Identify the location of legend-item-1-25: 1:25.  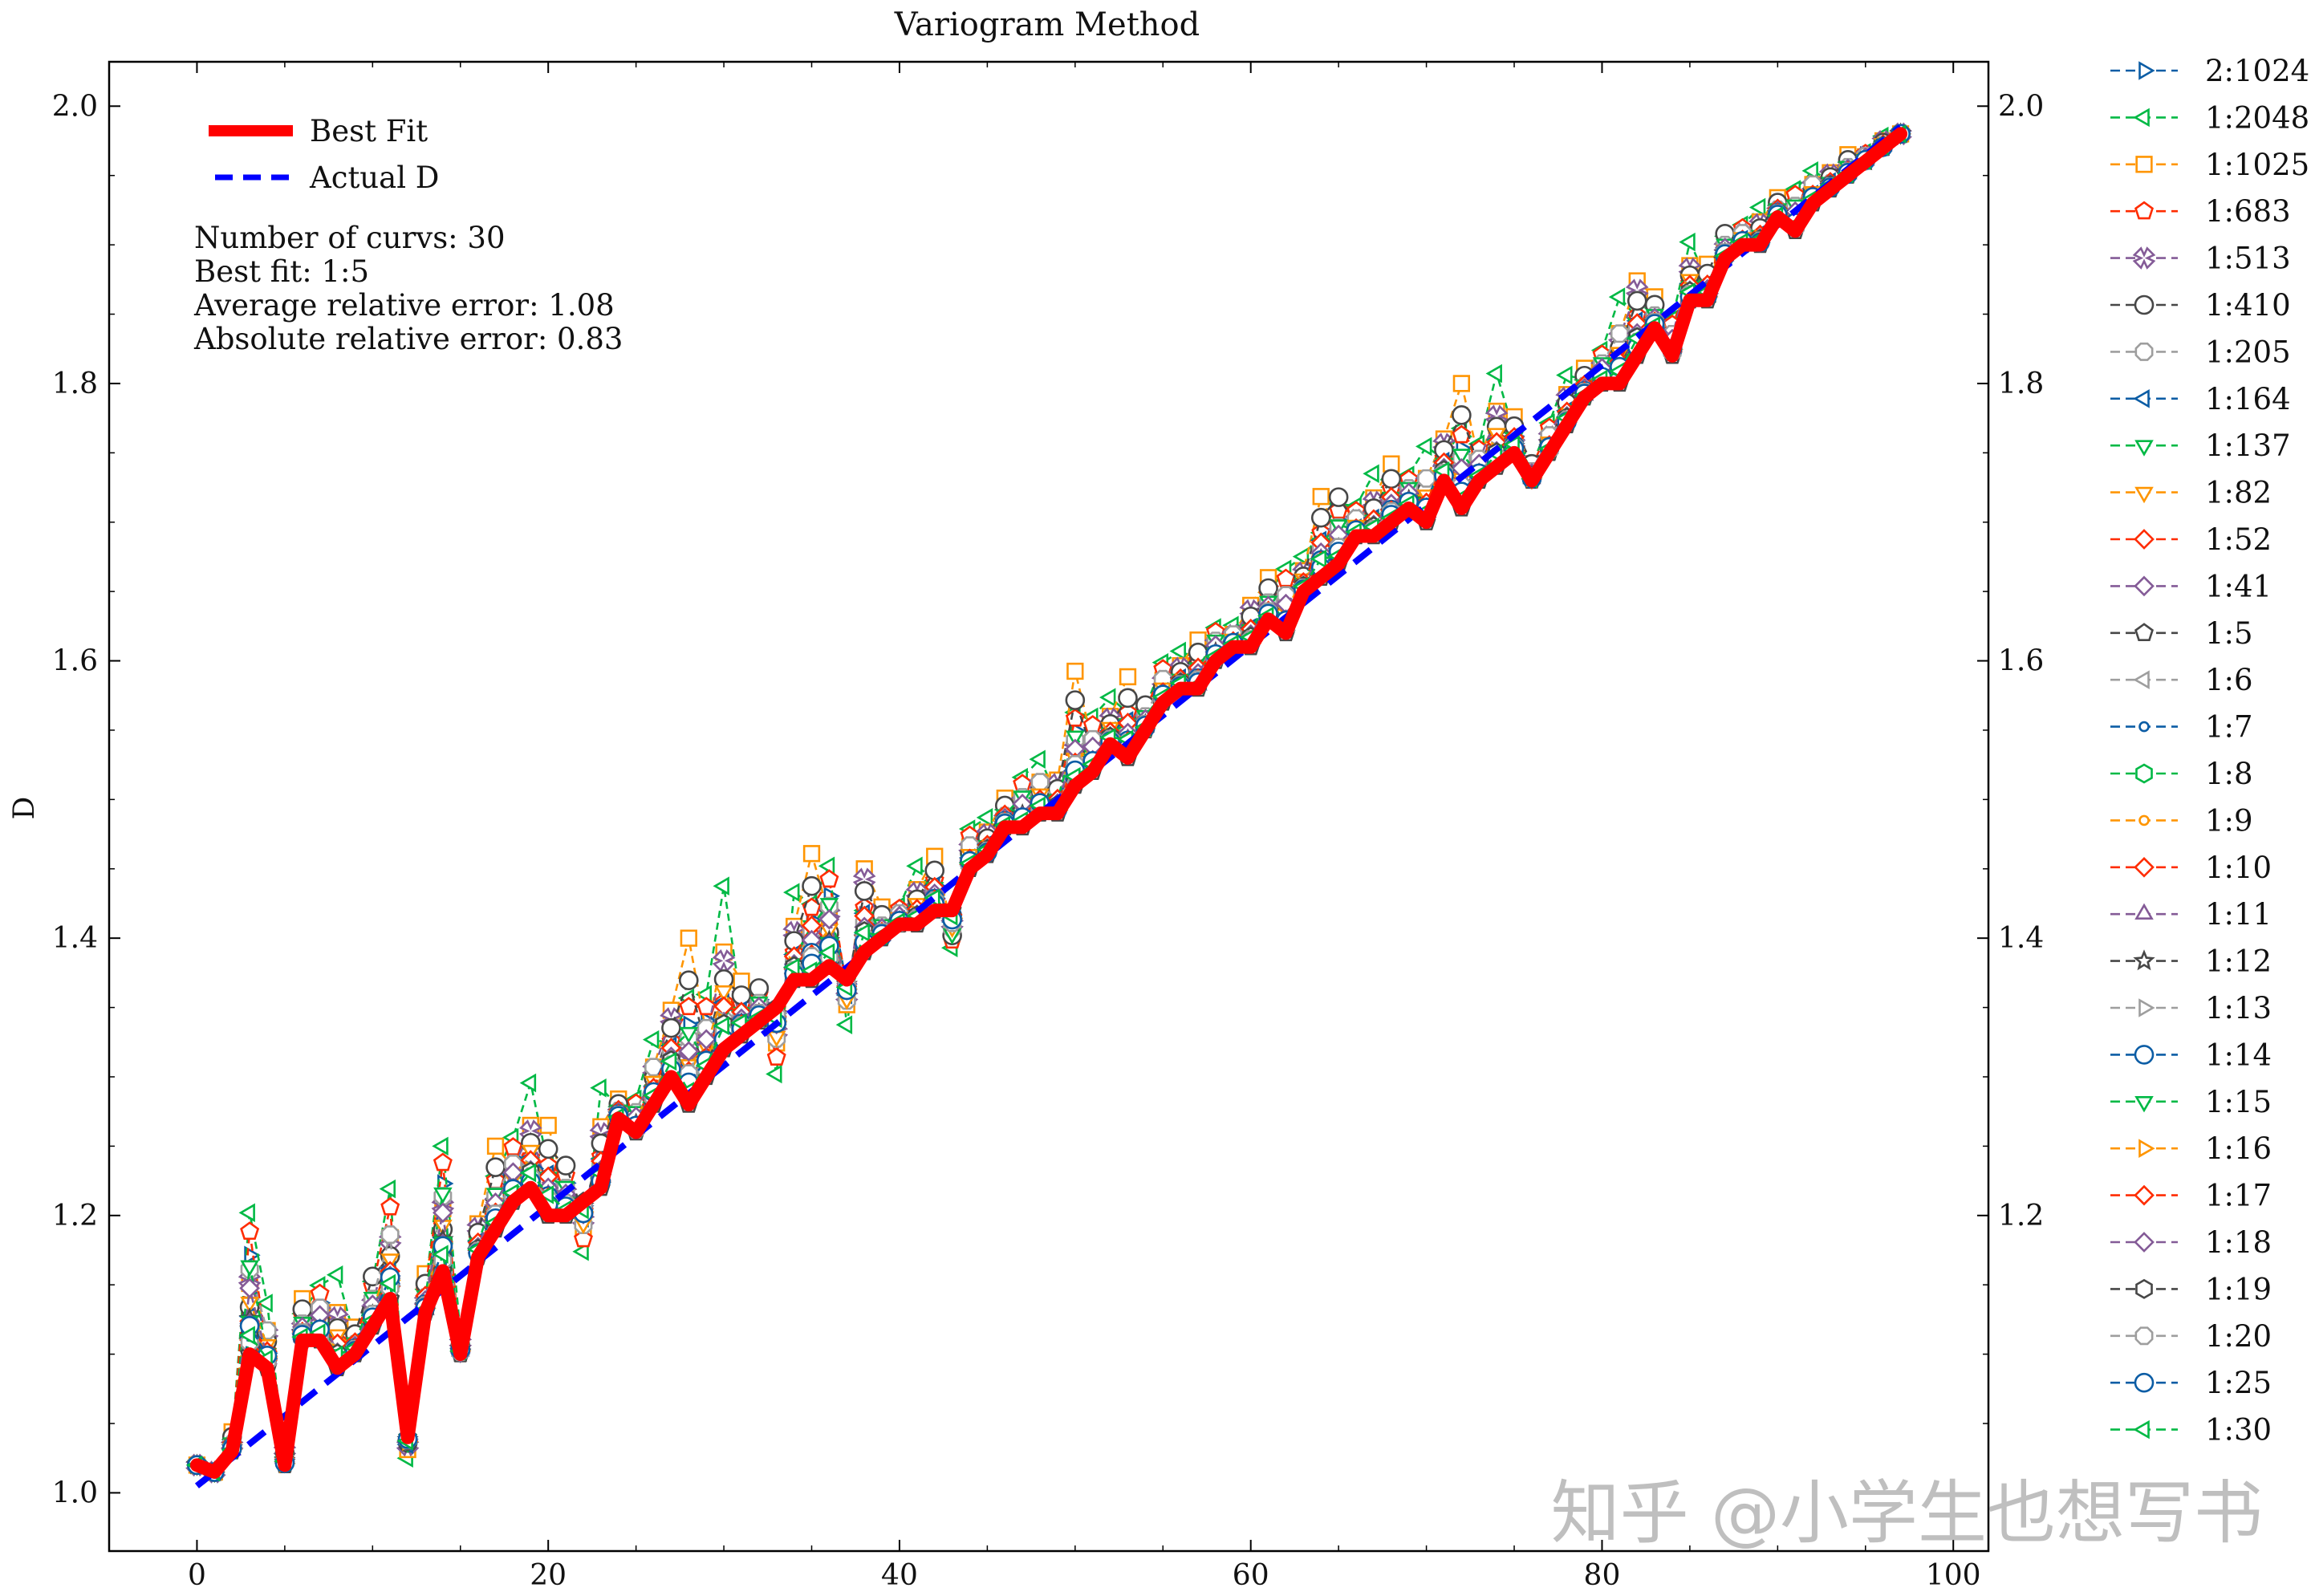
(2191, 1383).